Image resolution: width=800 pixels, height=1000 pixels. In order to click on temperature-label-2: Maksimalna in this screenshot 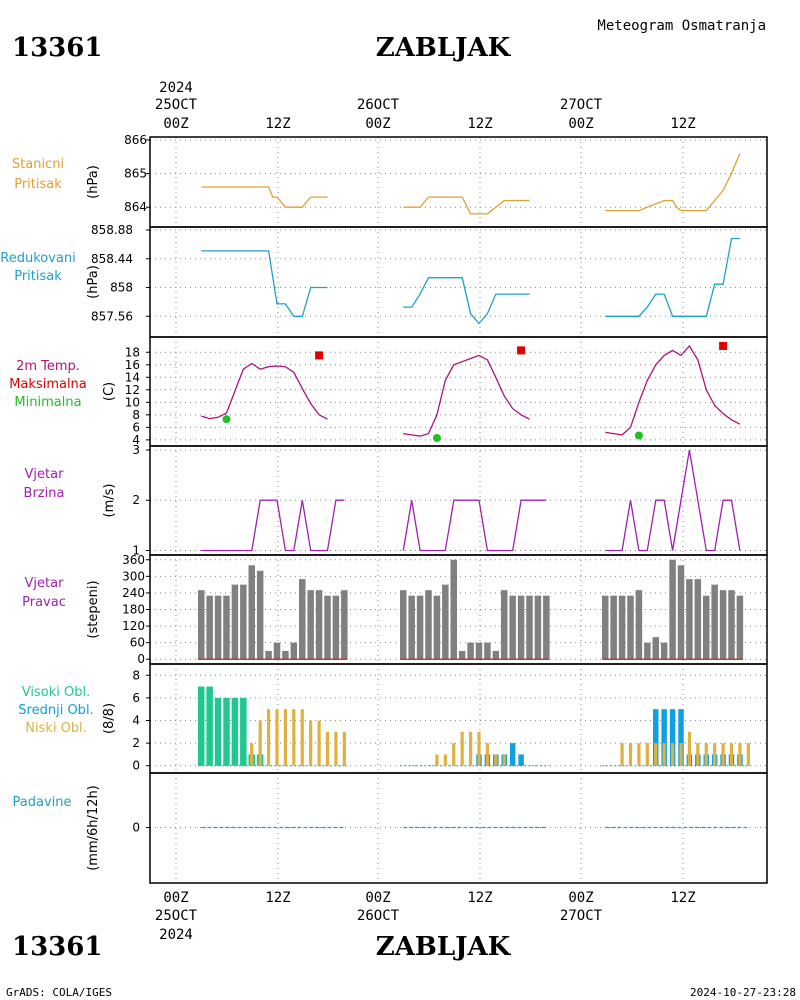, I will do `click(48, 384)`.